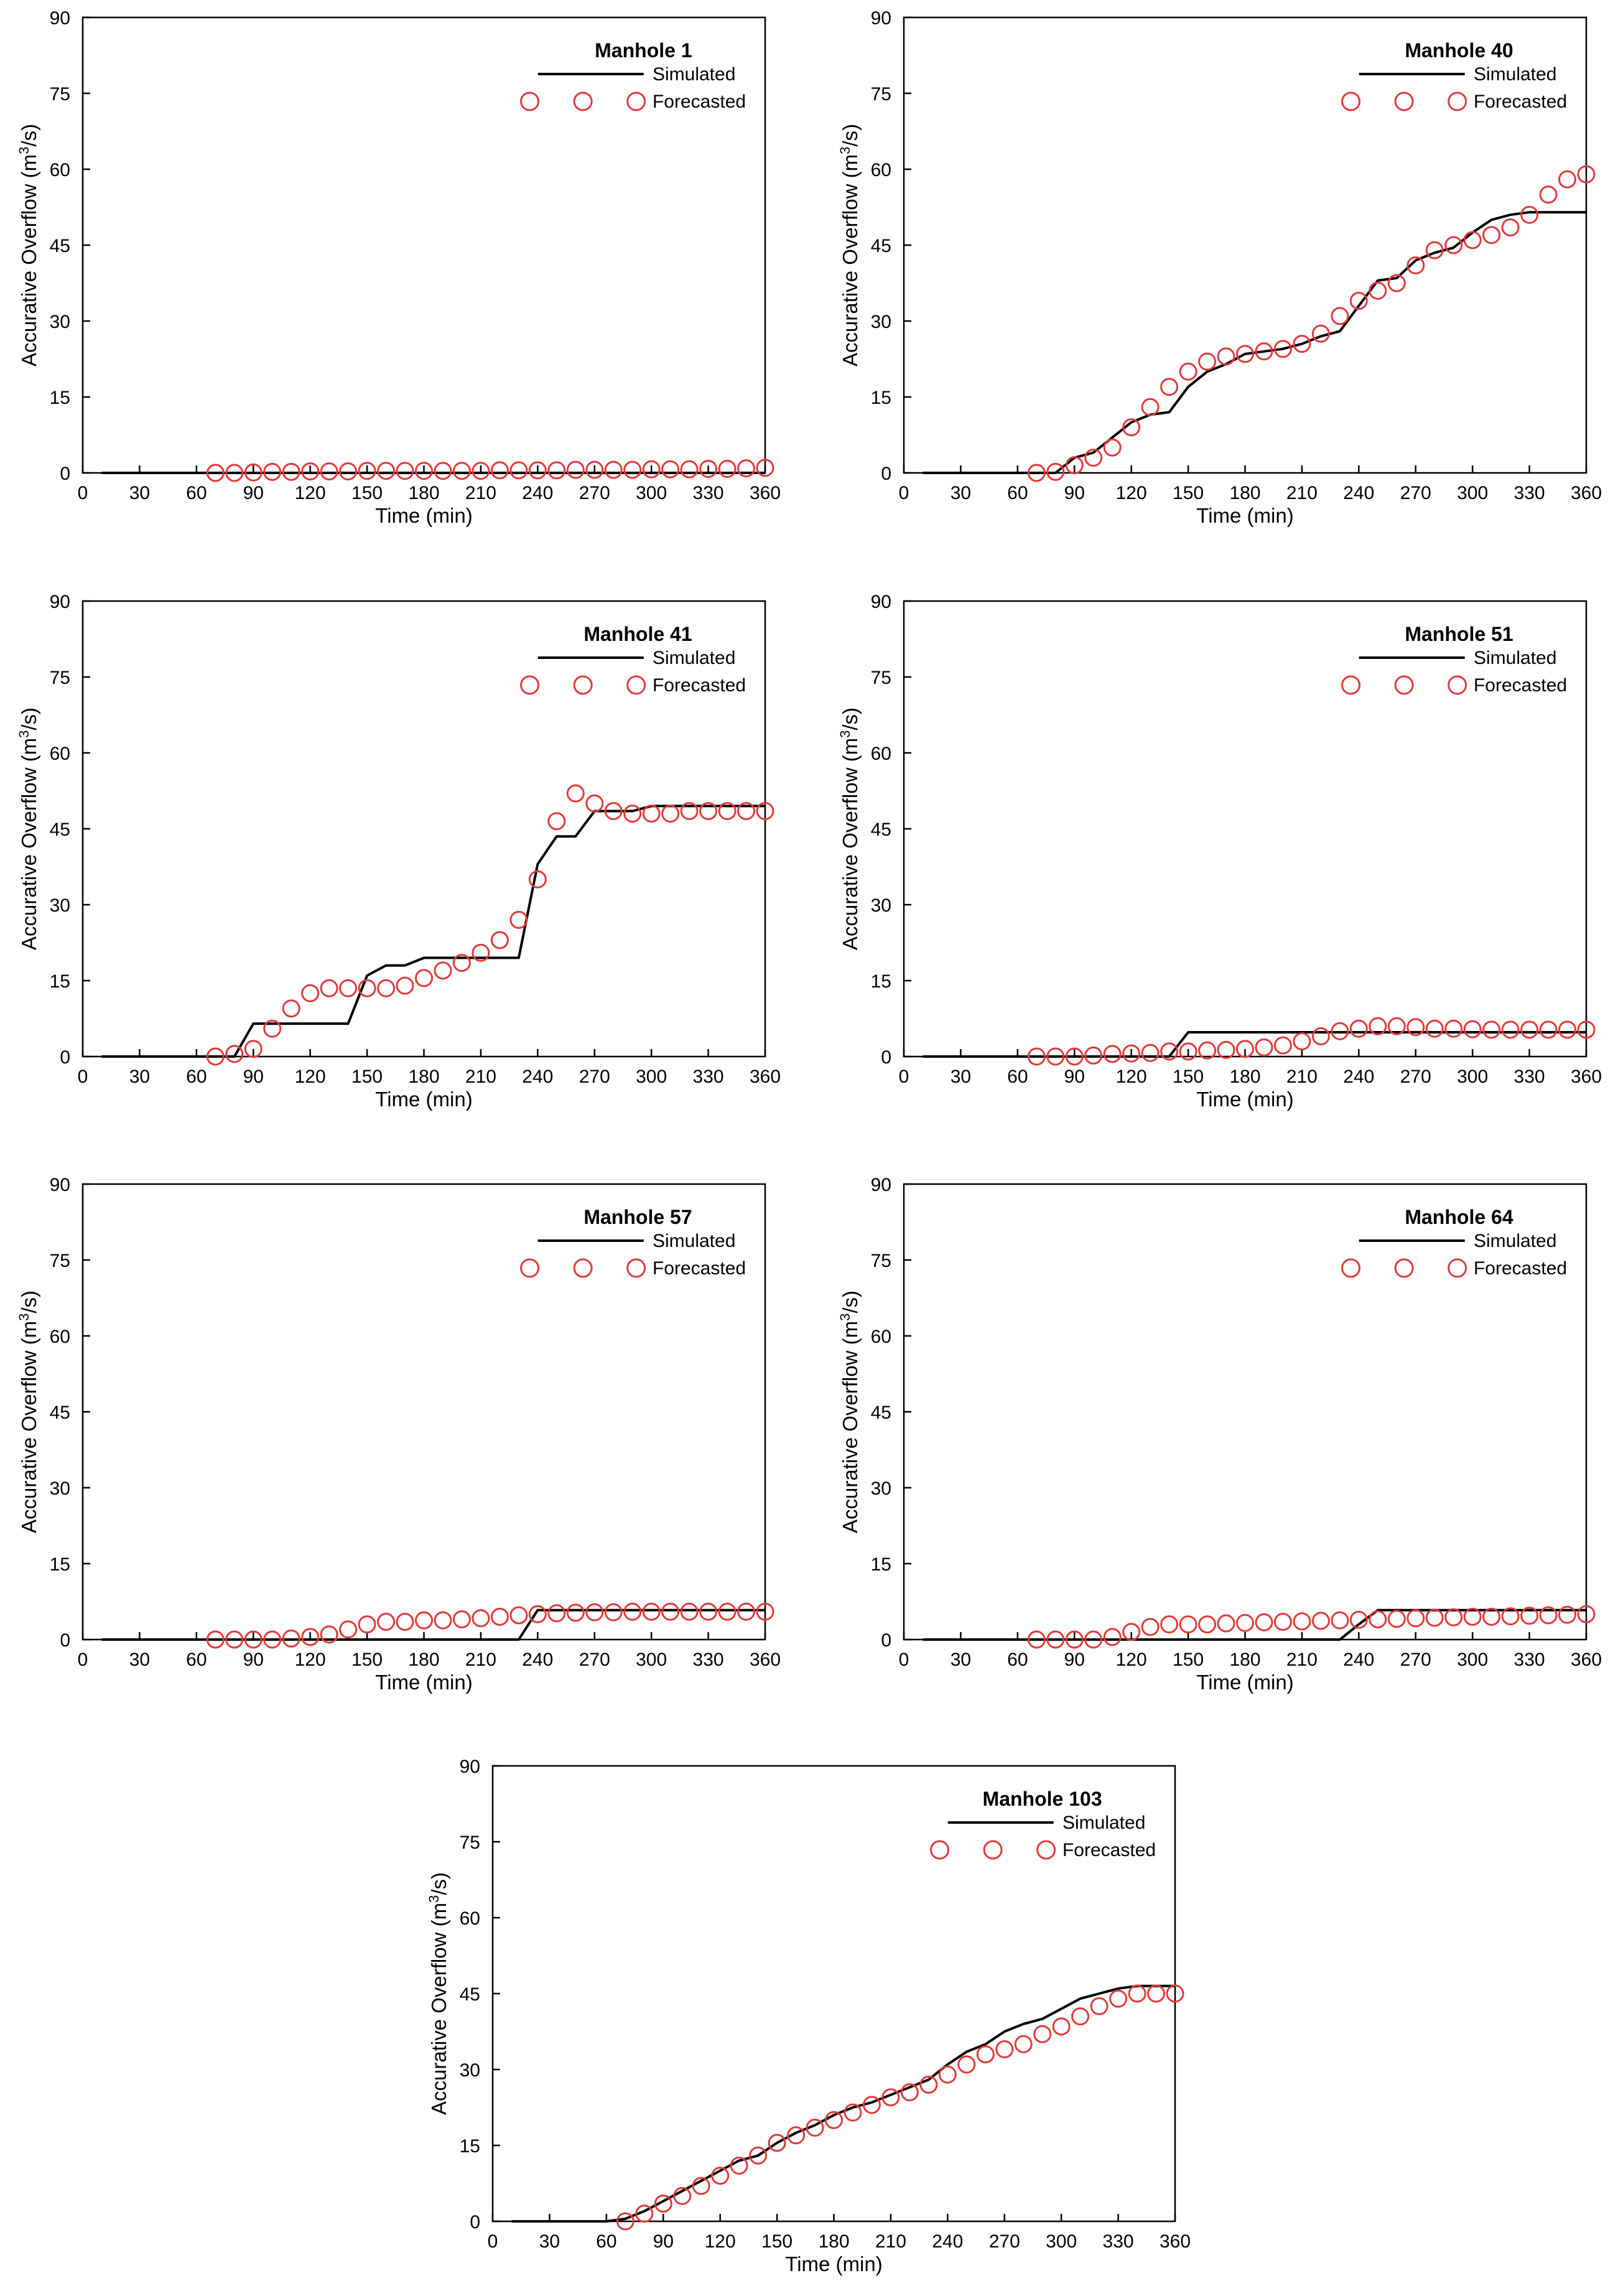  Describe the element at coordinates (1359, 493) in the screenshot. I see `x-tick-label: 240` at that location.